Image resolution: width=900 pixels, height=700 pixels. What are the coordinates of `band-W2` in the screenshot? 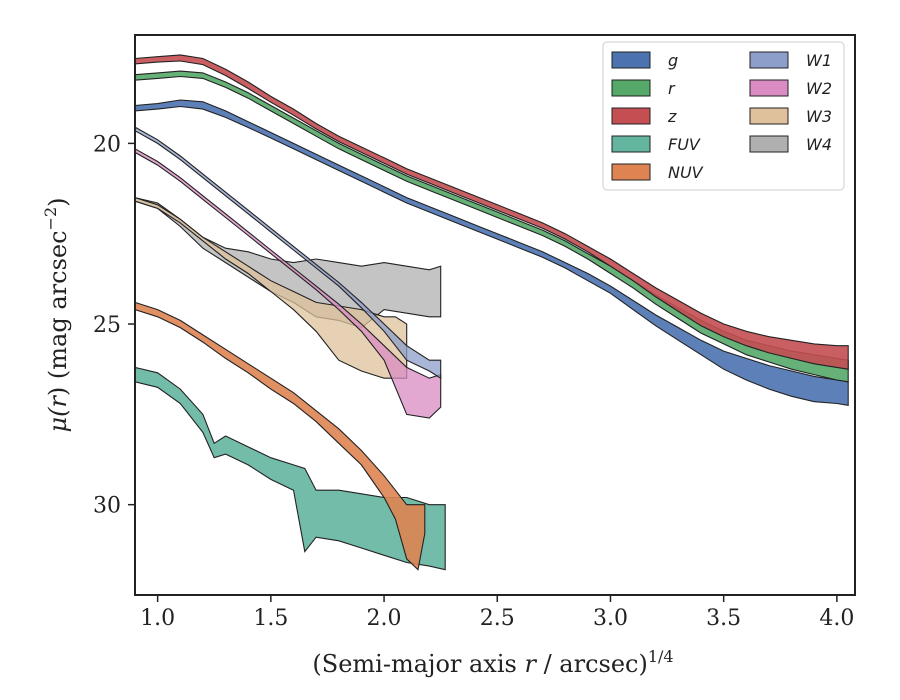 It's located at (288, 283).